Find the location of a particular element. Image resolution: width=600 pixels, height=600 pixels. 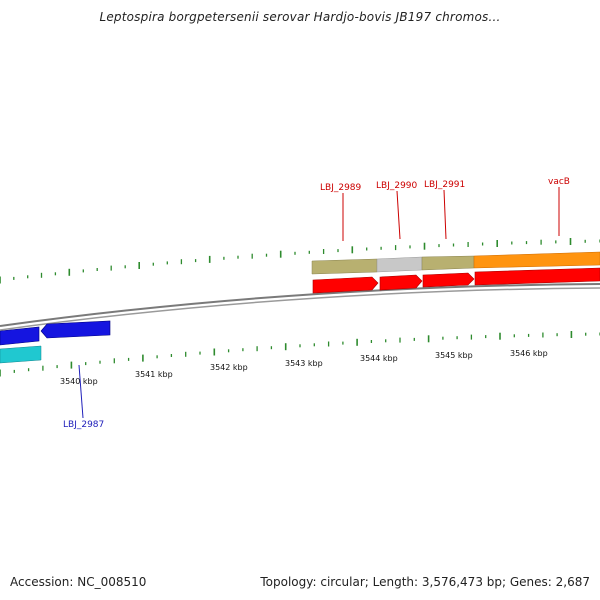

backbone-outer is located at coordinates (300, 305).